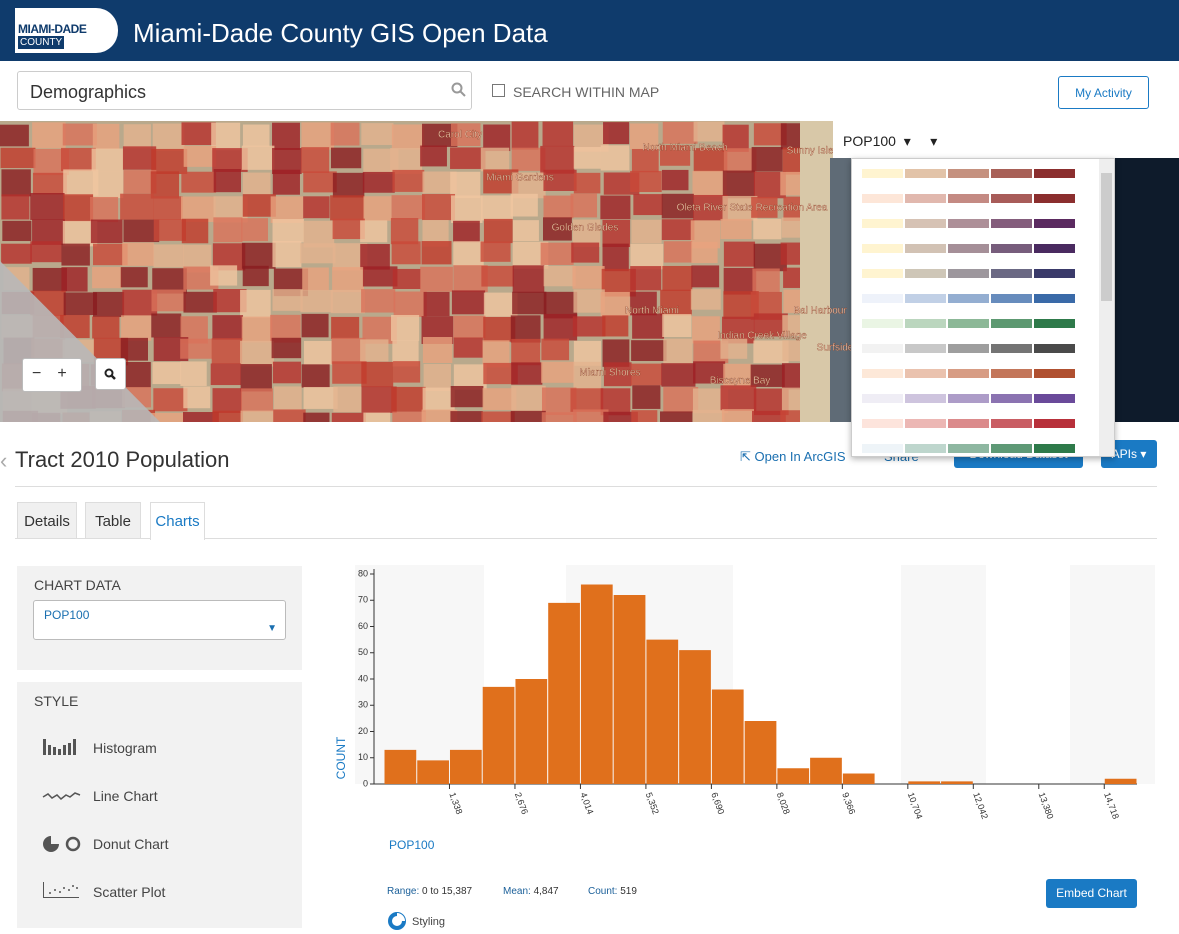 The height and width of the screenshot is (934, 1179). What do you see at coordinates (129, 892) in the screenshot?
I see `style-option: Scatter Plot` at bounding box center [129, 892].